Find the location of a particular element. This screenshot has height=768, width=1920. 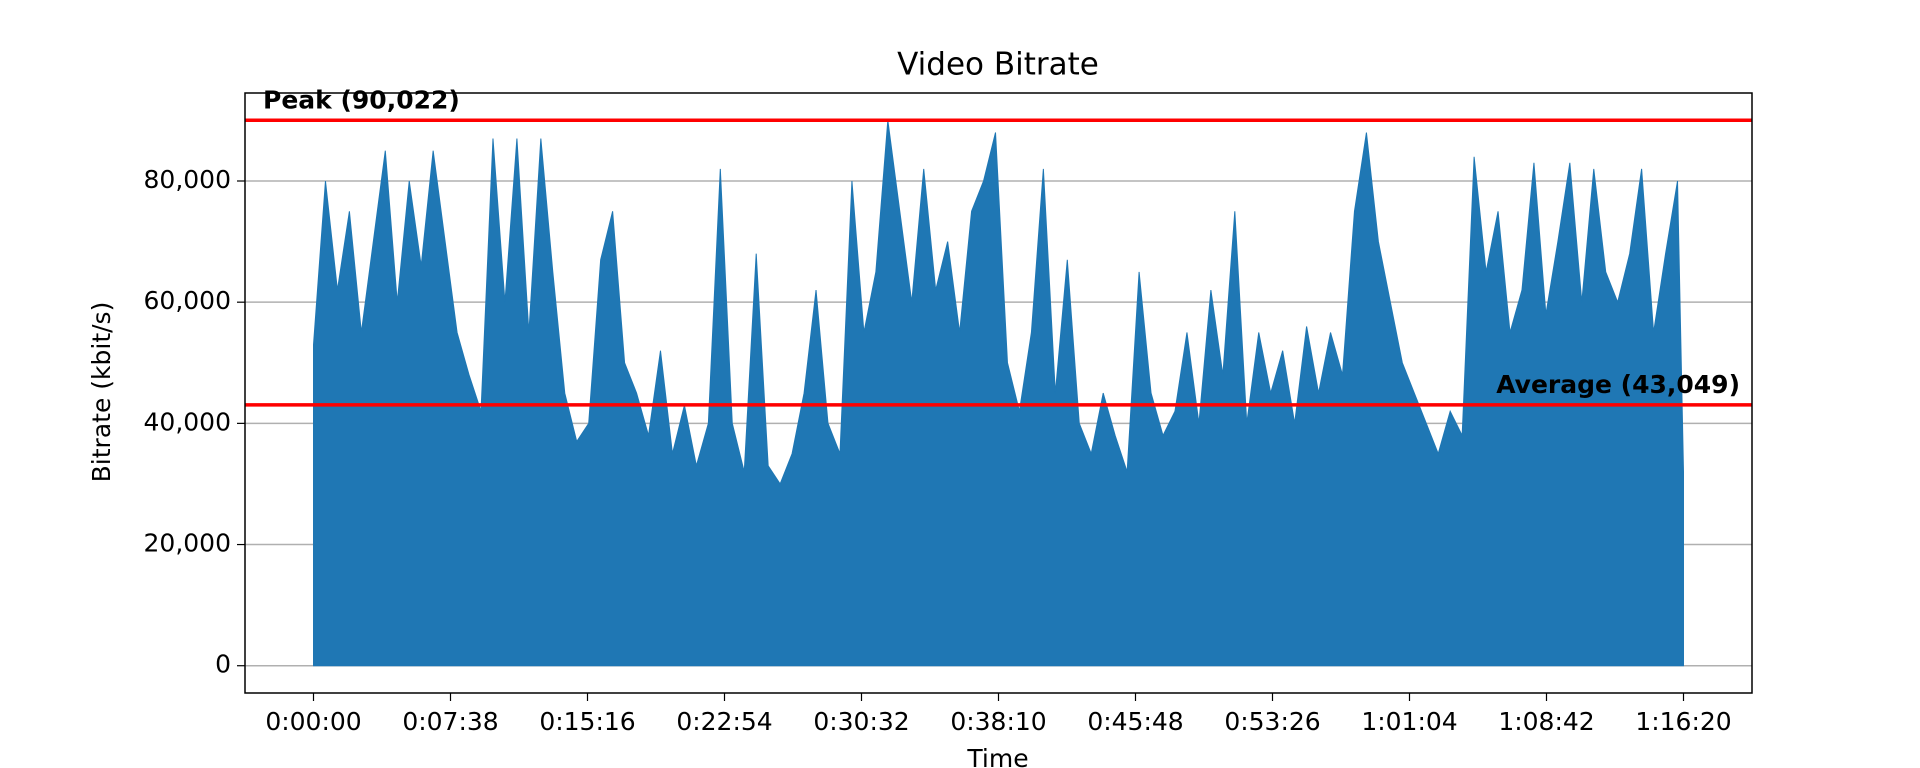

chart-title: Video Bitrate is located at coordinates (998, 65).